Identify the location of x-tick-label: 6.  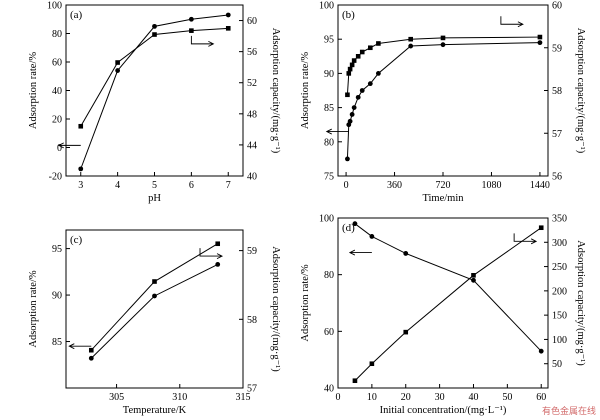
(191, 185).